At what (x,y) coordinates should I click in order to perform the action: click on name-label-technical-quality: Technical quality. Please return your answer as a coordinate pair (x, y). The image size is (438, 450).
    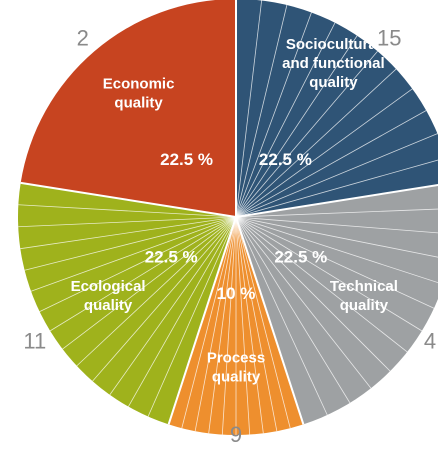
    Looking at the image, I should click on (364, 296).